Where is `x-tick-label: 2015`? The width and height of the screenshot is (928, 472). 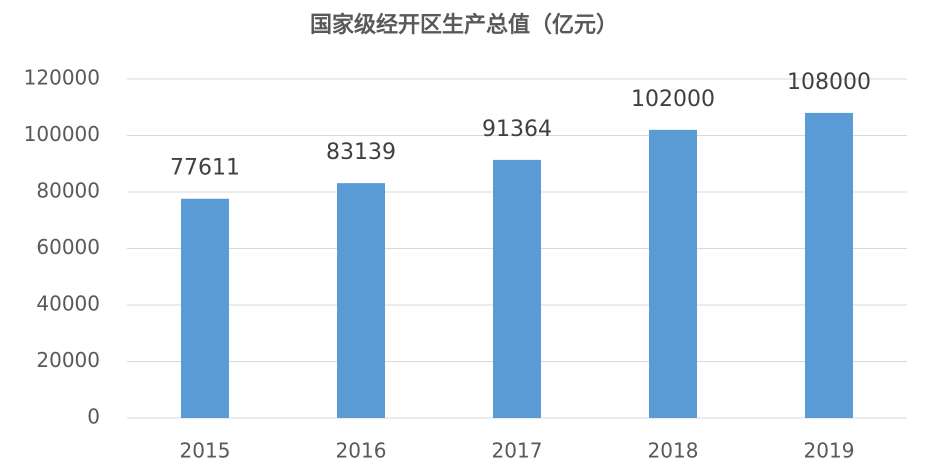
x-tick-label: 2015 is located at coordinates (205, 451).